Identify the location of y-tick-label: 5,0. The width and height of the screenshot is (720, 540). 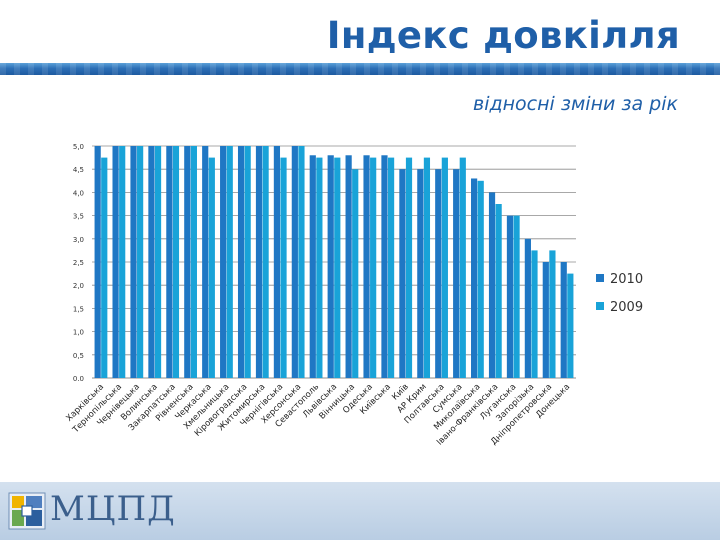
(78, 147).